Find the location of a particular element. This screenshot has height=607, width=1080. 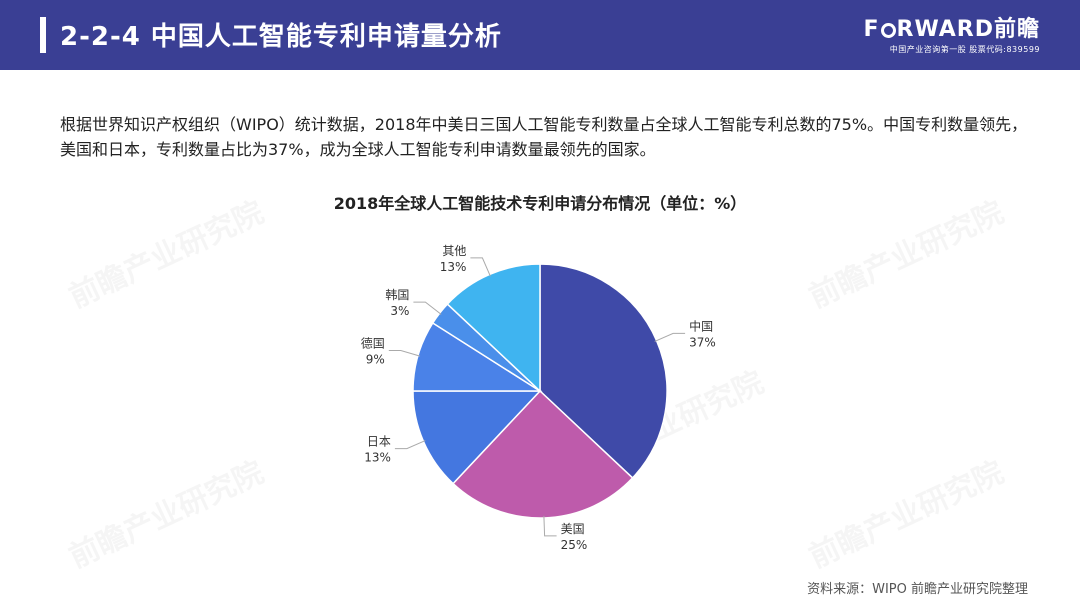

slice-value-label-5: 13% is located at coordinates (453, 267).